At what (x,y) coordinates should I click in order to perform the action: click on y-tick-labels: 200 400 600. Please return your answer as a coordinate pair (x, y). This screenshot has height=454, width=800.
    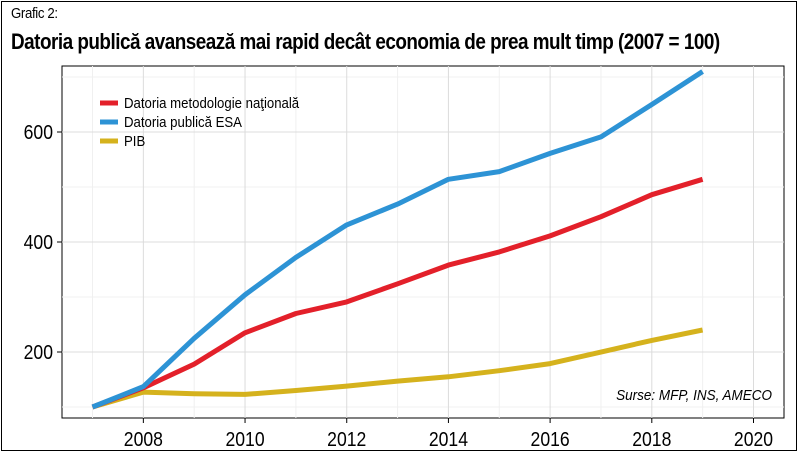
    Looking at the image, I should click on (38, 242).